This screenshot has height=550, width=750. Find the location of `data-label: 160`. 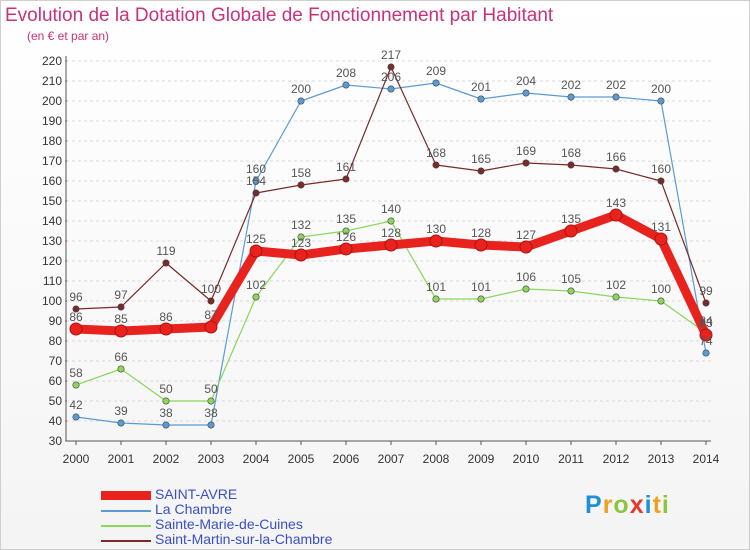

data-label: 160 is located at coordinates (661, 169).